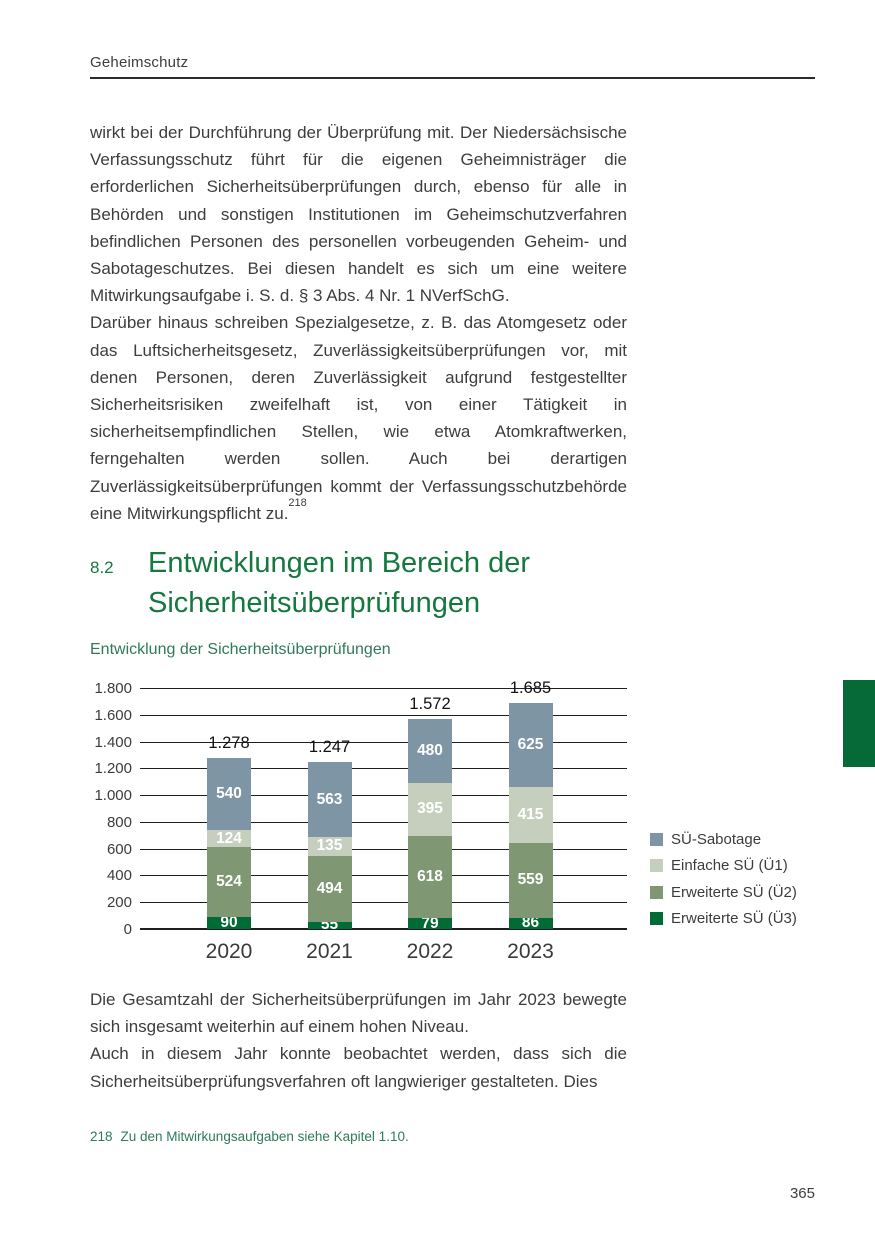 This screenshot has width=875, height=1241. What do you see at coordinates (111, 808) in the screenshot?
I see `y-axis: 1.800 1.600 1.400 1.200 1.000 800 600 400 200 0` at bounding box center [111, 808].